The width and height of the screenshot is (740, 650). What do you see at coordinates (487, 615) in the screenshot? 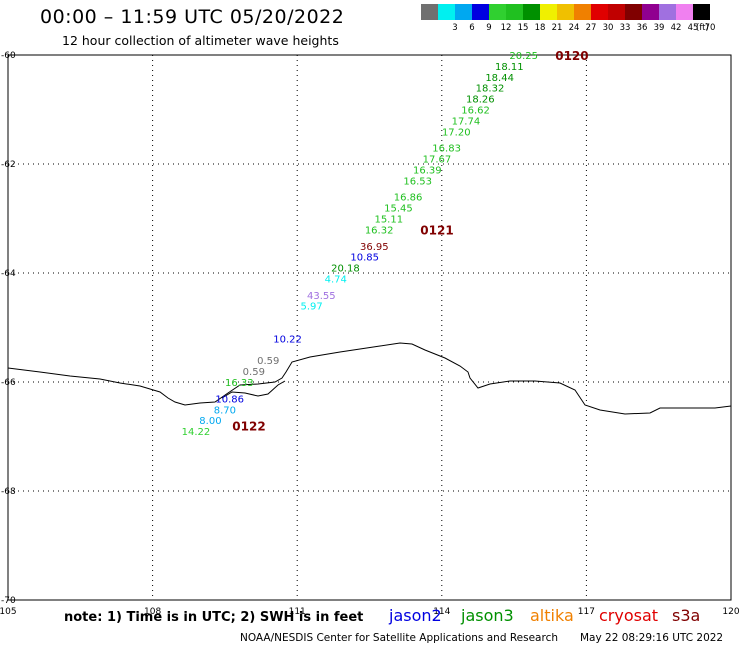
I see `satellite-jason3: jason3` at bounding box center [487, 615].